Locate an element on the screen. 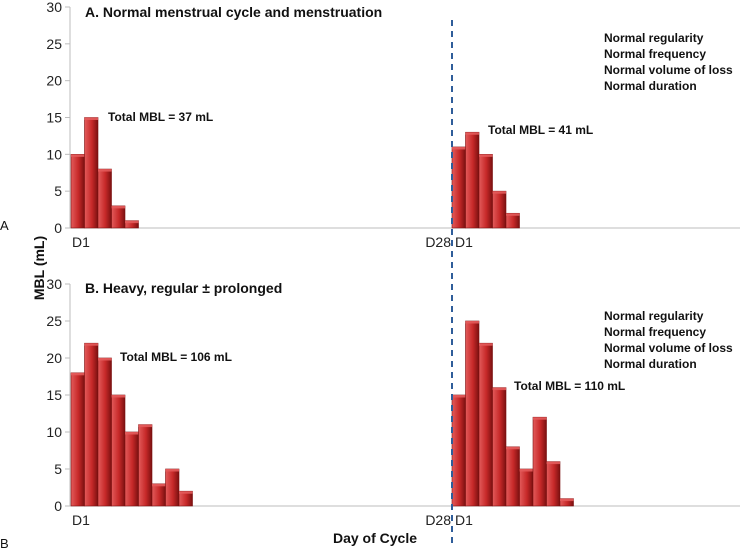 The height and width of the screenshot is (550, 740). panel-letter: B is located at coordinates (4, 543).